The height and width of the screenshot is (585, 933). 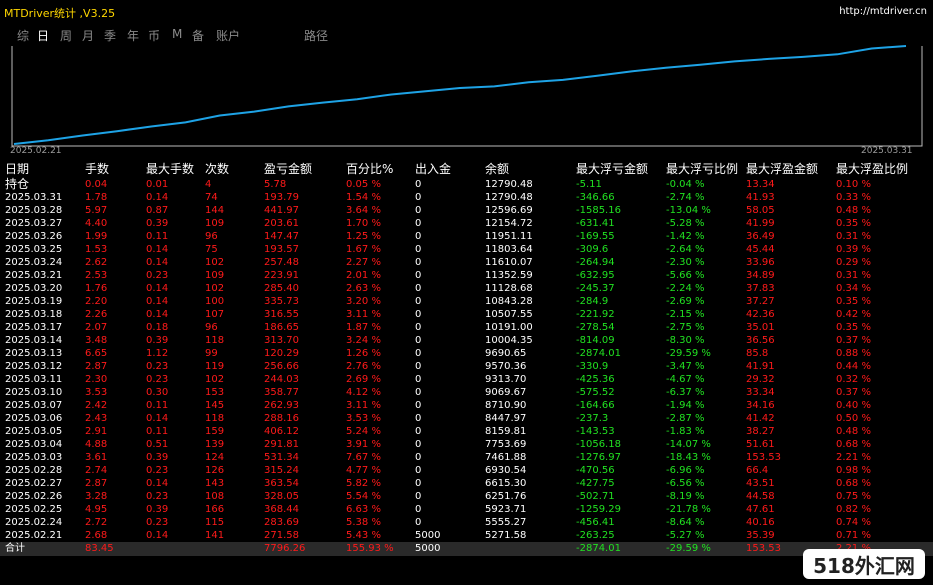 I want to click on cell-max-float-loss-pct: -6.96 %, so click(x=685, y=470).